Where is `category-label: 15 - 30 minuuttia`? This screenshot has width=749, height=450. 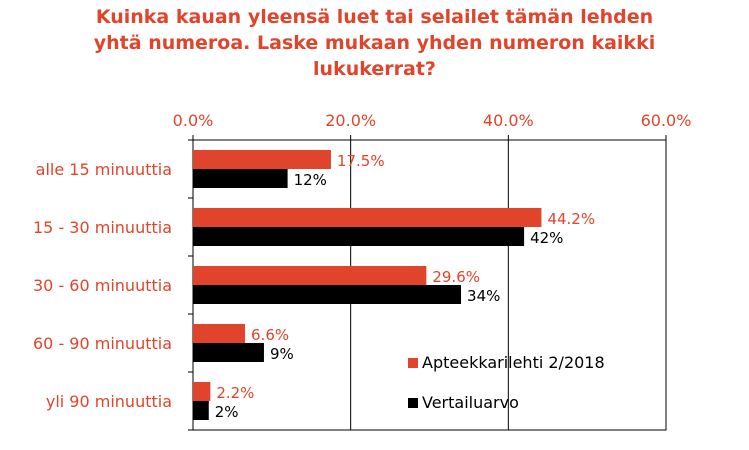 category-label: 15 - 30 minuuttia is located at coordinates (102, 227).